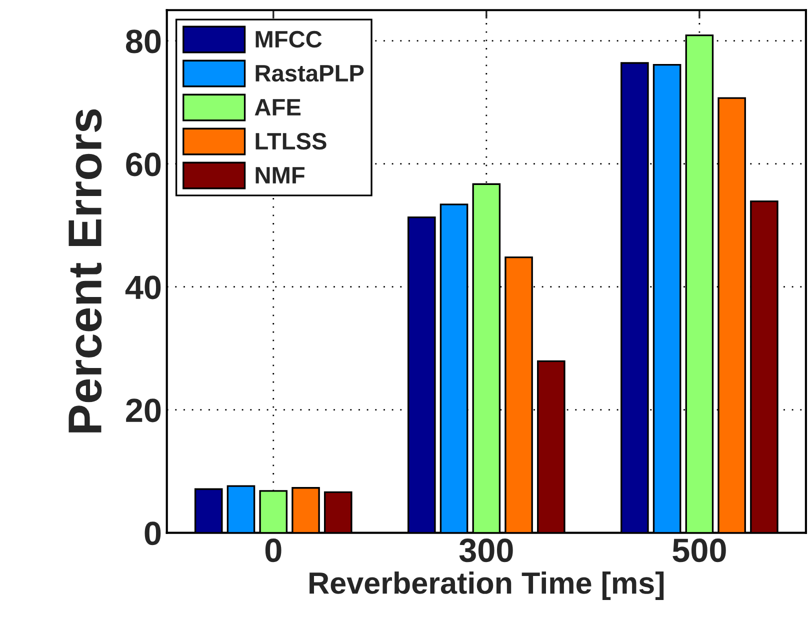 This screenshot has width=810, height=632. What do you see at coordinates (143, 288) in the screenshot?
I see `y-tick-label: 40` at bounding box center [143, 288].